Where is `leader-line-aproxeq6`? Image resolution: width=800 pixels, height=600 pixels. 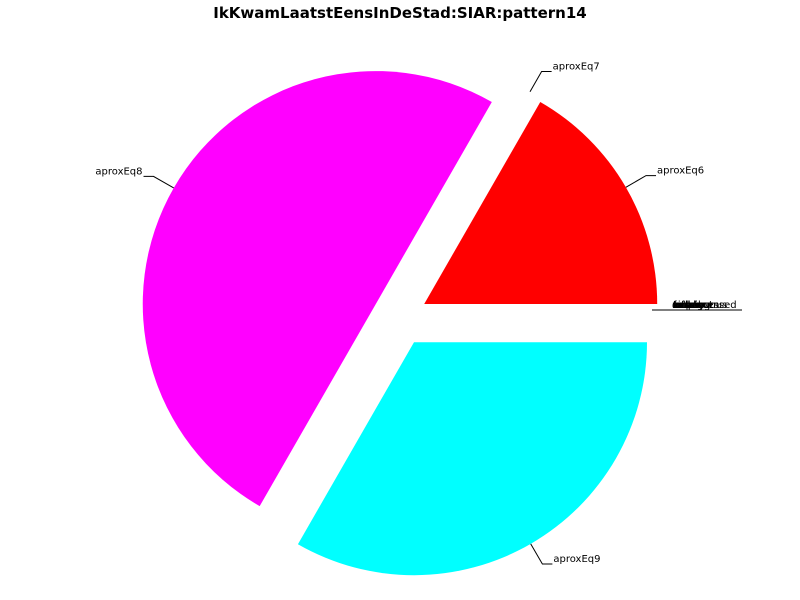 leader-line-aproxeq6 is located at coordinates (641, 181).